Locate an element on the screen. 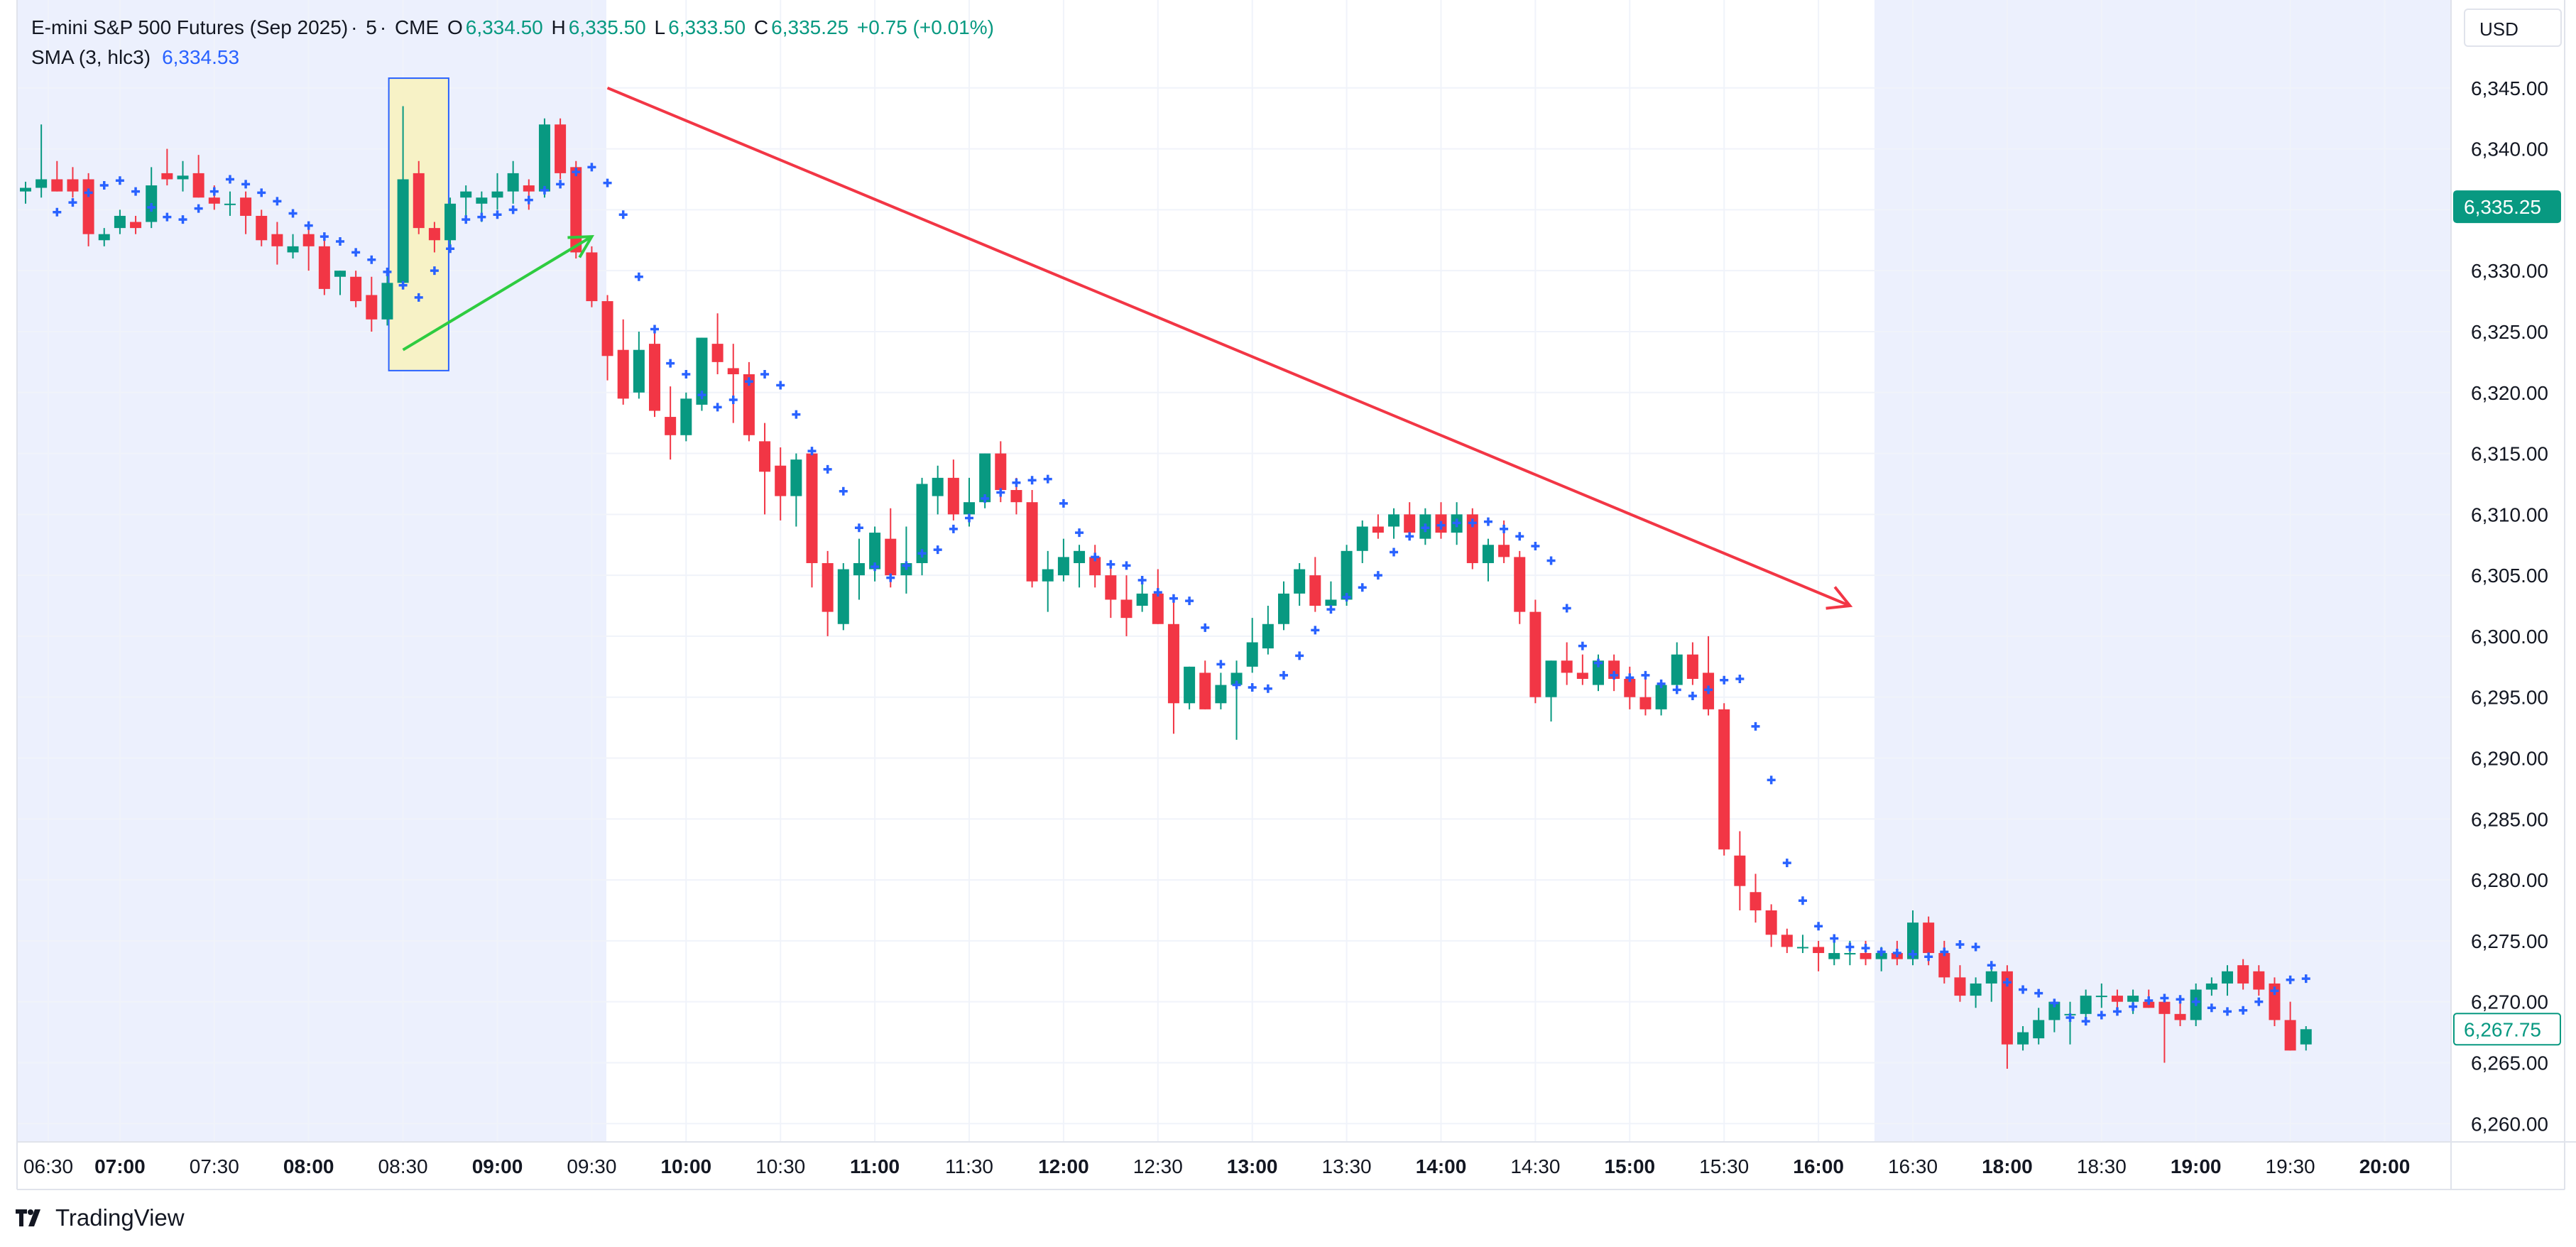 The image size is (2576, 1247). time-tick-label: 13:00 is located at coordinates (1252, 1166).